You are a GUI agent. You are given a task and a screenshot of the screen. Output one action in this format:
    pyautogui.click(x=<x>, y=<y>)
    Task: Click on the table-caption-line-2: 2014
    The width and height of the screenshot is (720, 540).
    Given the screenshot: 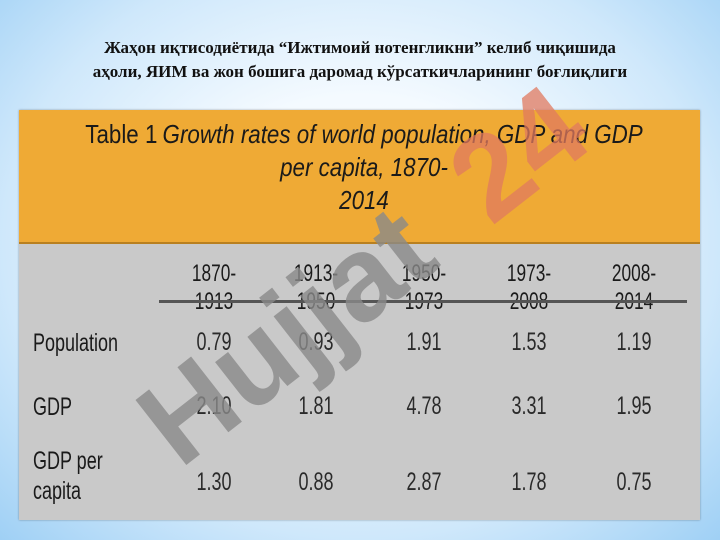 What is the action you would take?
    pyautogui.click(x=364, y=200)
    